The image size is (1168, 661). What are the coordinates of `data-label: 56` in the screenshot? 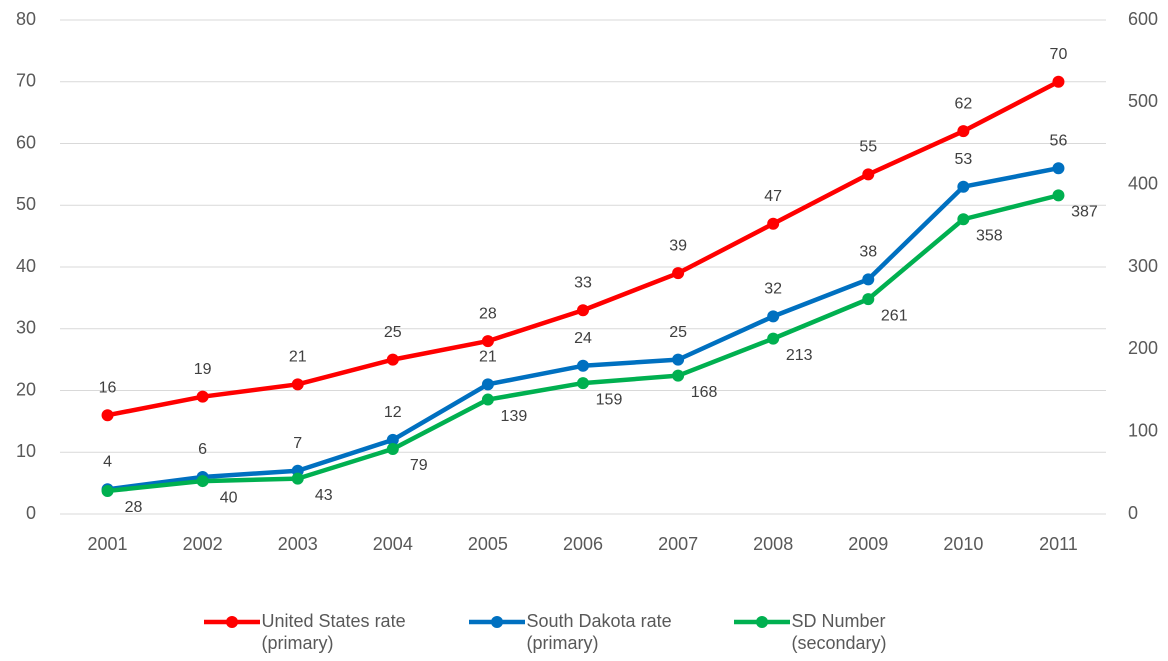 It's located at (1059, 140).